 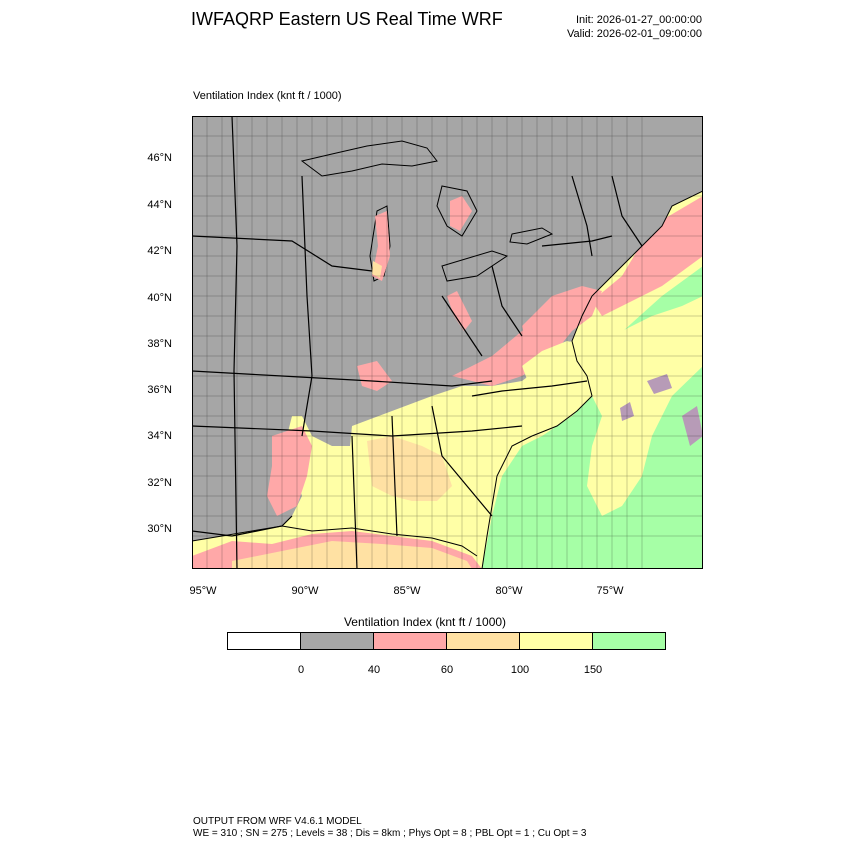 What do you see at coordinates (159, 158) in the screenshot?
I see `lat-label-46n: 46°N` at bounding box center [159, 158].